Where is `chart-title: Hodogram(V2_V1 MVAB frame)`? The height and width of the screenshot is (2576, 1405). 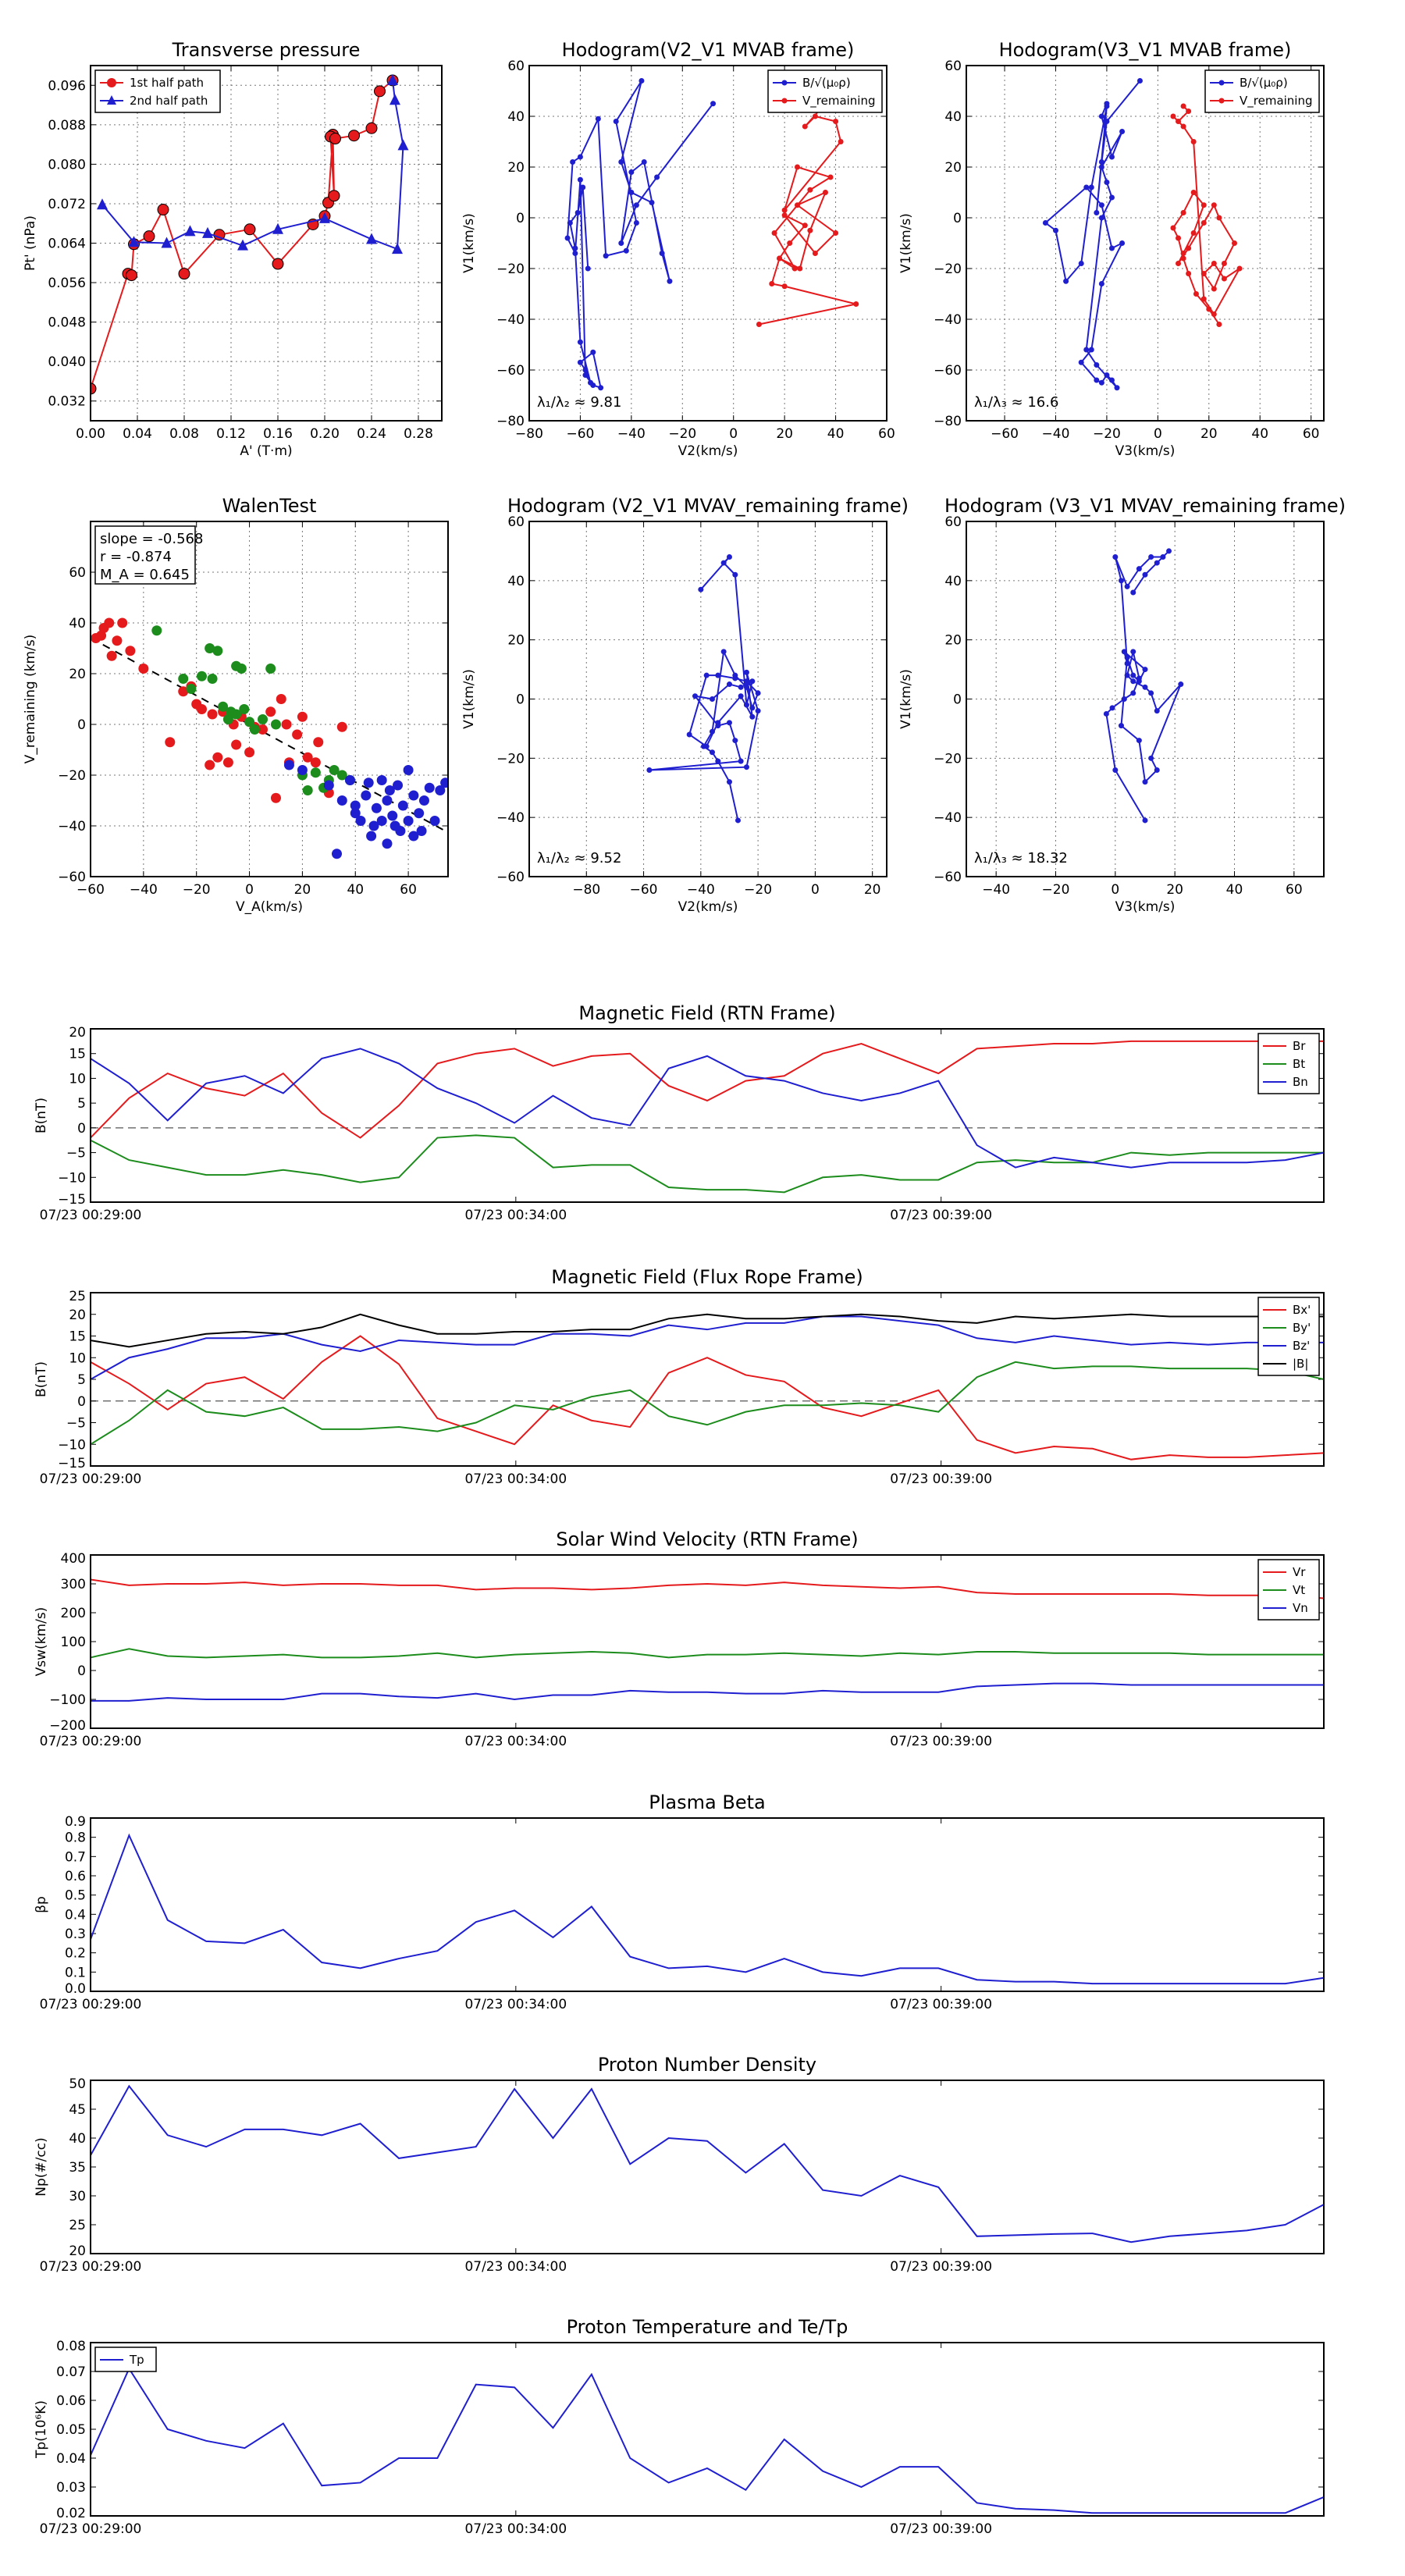
chart-title: Hodogram(V2_V1 MVAB frame) is located at coordinates (709, 50).